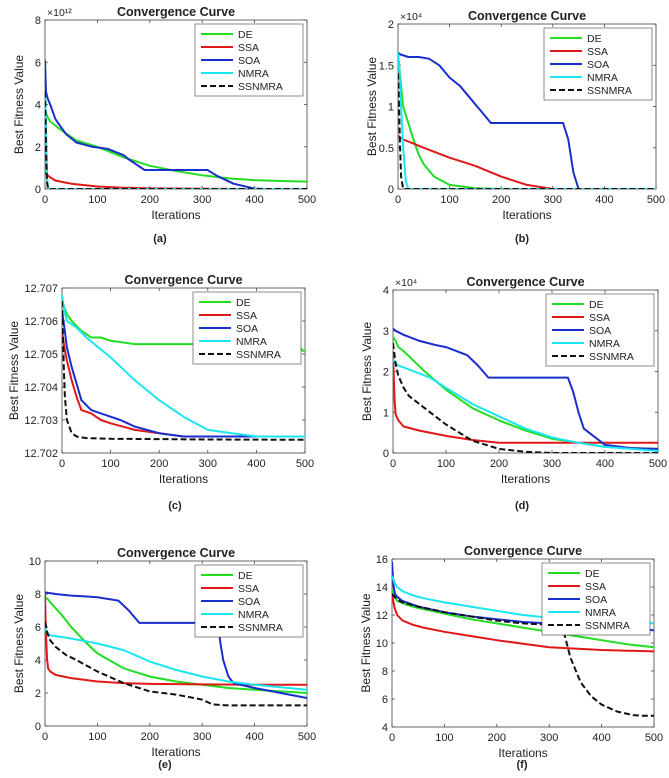  What do you see at coordinates (386, 66) in the screenshot?
I see `y-tick-label: 1.5` at bounding box center [386, 66].